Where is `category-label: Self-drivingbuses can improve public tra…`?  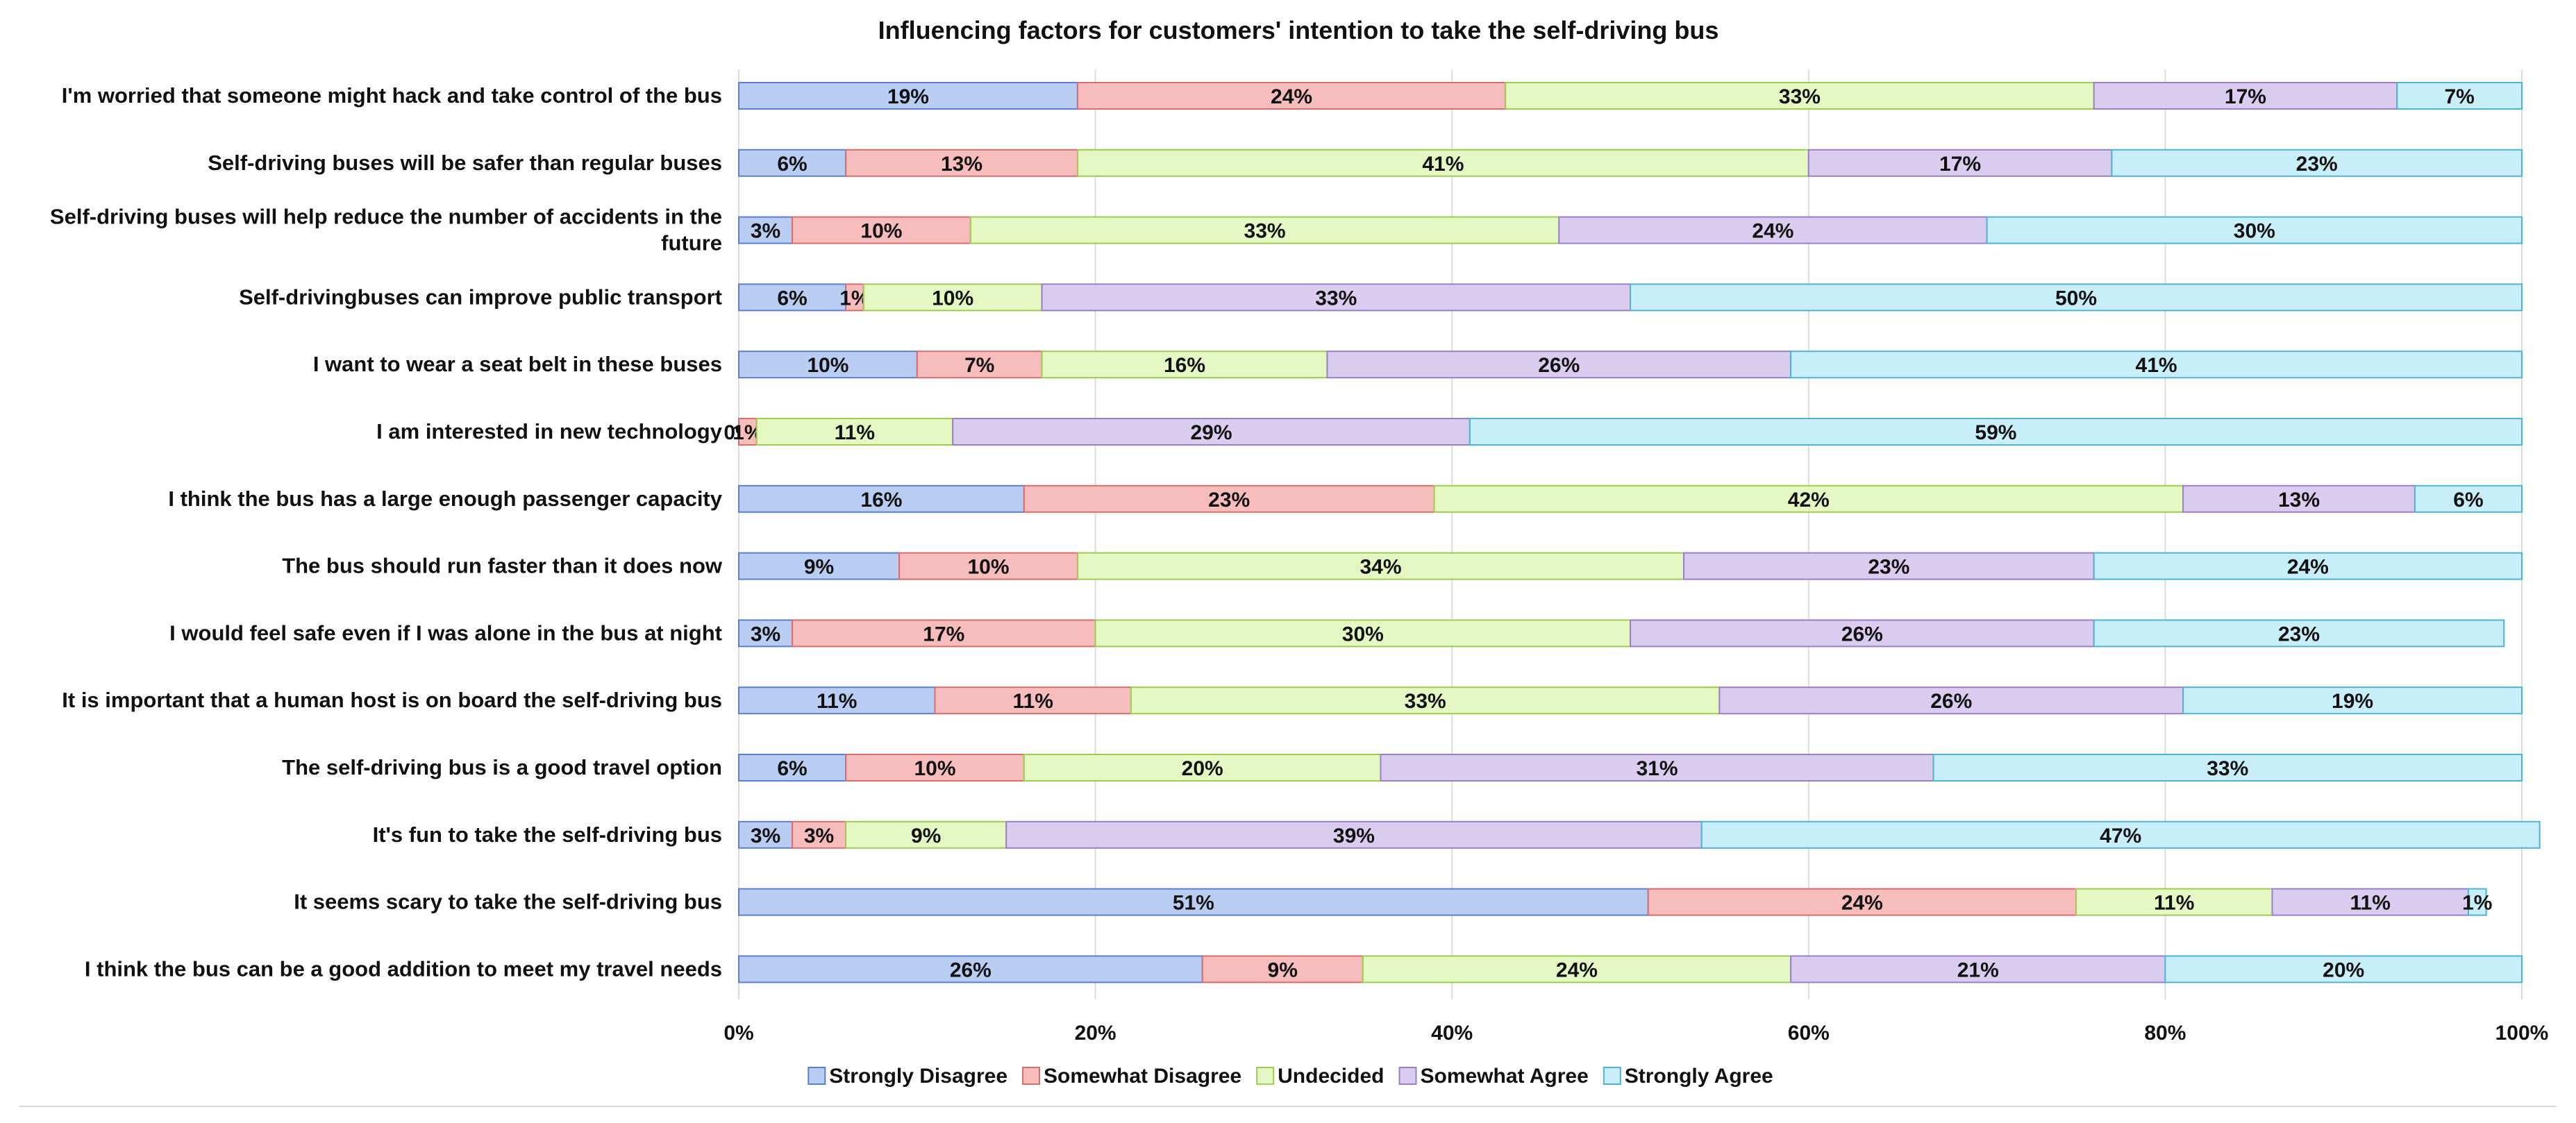
category-label: Self-drivingbuses can improve public tra… is located at coordinates (480, 297).